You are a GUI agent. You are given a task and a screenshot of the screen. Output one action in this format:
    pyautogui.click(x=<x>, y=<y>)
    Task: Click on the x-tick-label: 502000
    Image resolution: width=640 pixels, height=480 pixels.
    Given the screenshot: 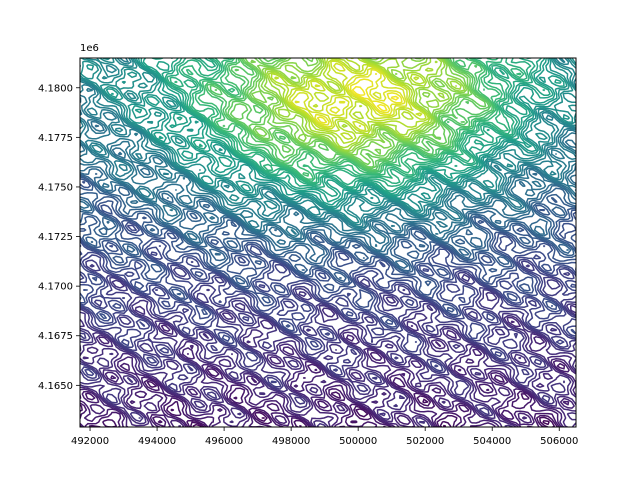 What is the action you would take?
    pyautogui.click(x=425, y=441)
    